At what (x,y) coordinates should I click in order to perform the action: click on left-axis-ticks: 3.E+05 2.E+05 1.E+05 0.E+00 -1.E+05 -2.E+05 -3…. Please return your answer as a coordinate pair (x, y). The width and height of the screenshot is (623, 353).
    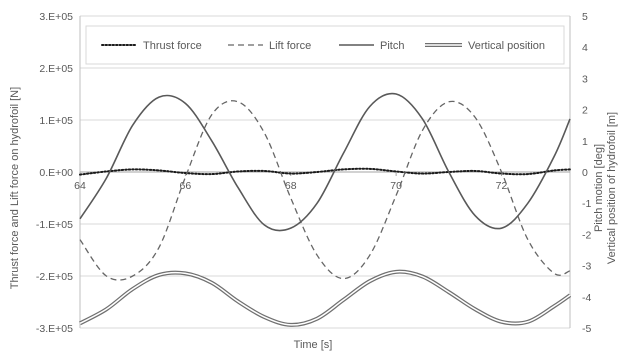
    Looking at the image, I should click on (54, 173).